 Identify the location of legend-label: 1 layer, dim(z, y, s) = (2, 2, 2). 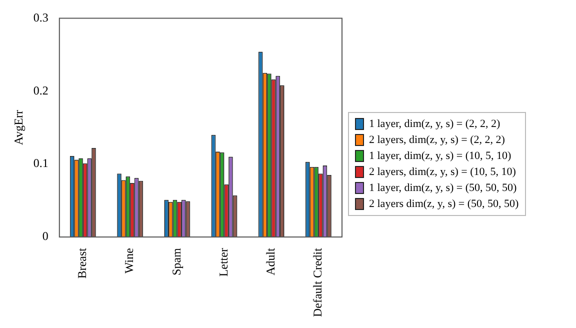
(434, 124).